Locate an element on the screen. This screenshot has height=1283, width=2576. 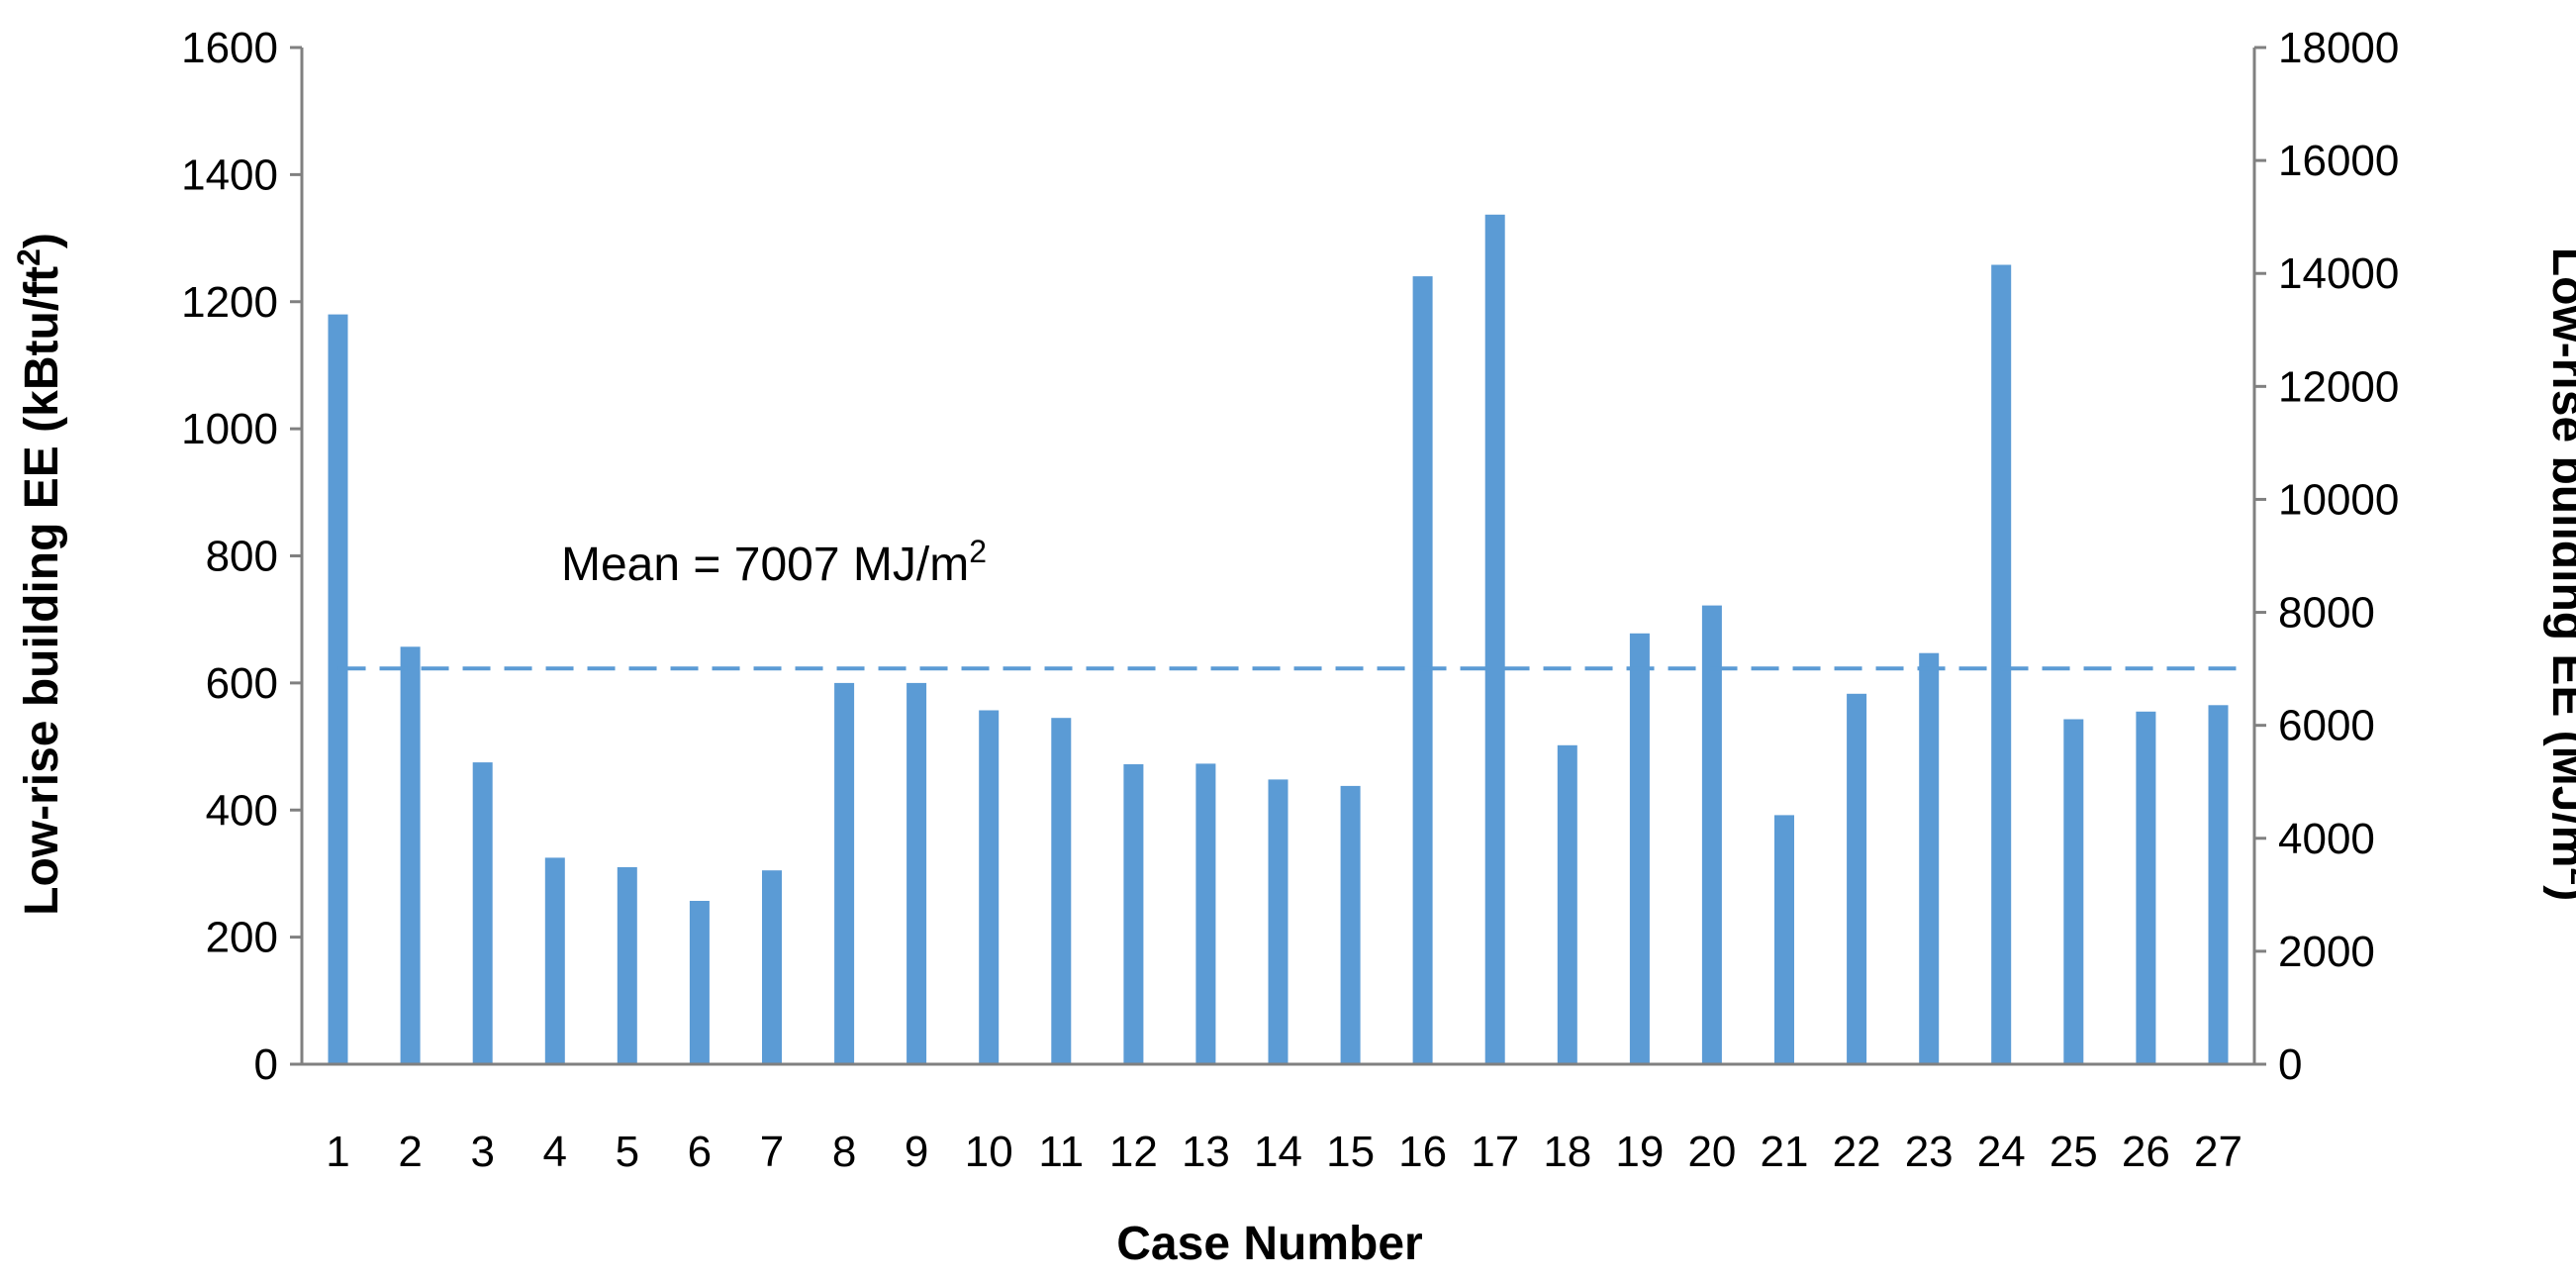
x-tick-label: 26 is located at coordinates (2146, 1152).